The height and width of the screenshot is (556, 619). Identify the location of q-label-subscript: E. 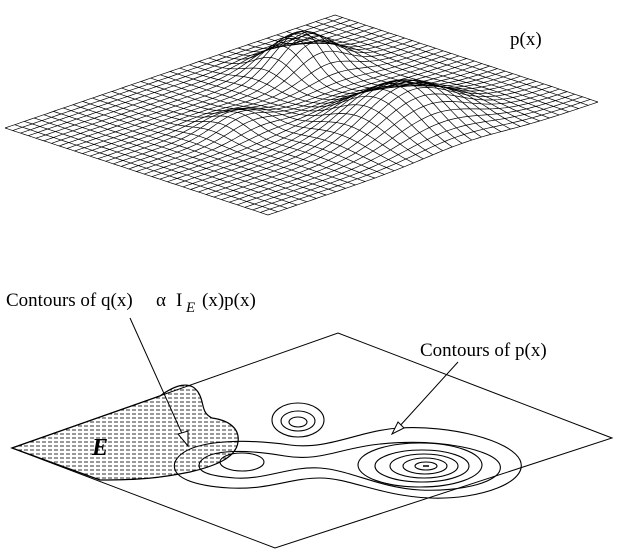
(190, 308).